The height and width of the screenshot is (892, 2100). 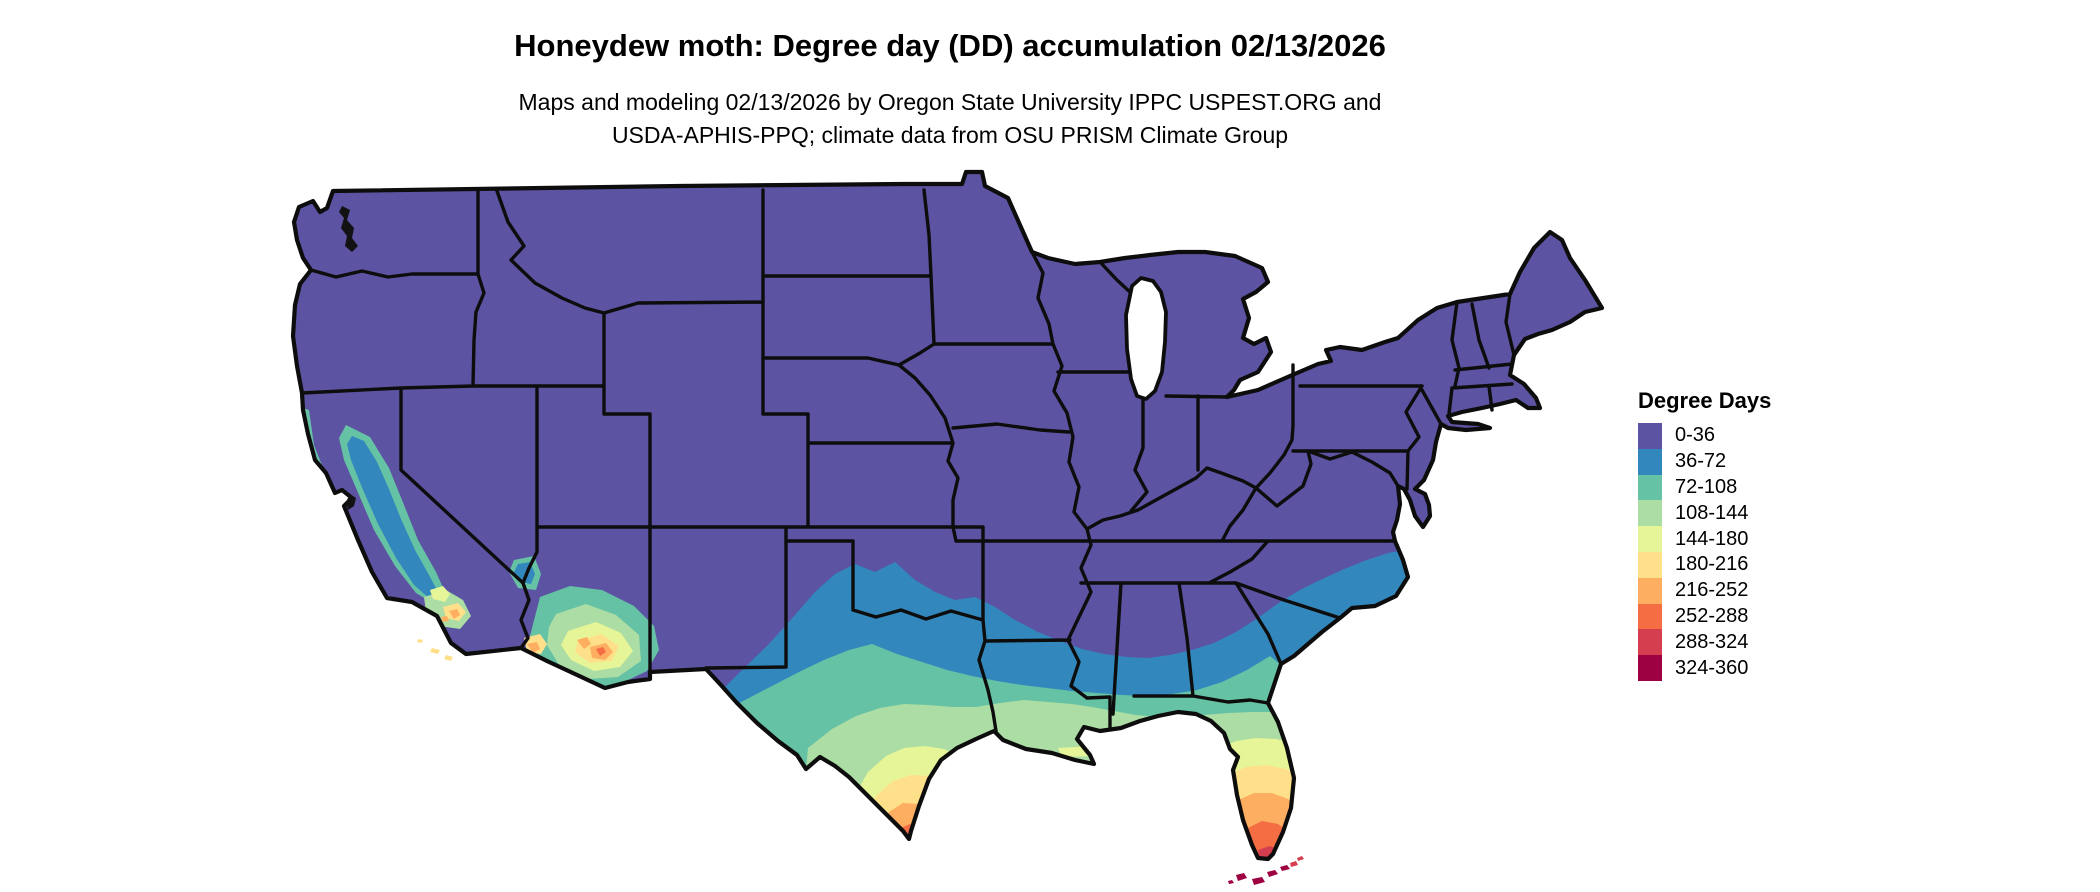 I want to click on legend-item: 108-144, so click(x=1704, y=513).